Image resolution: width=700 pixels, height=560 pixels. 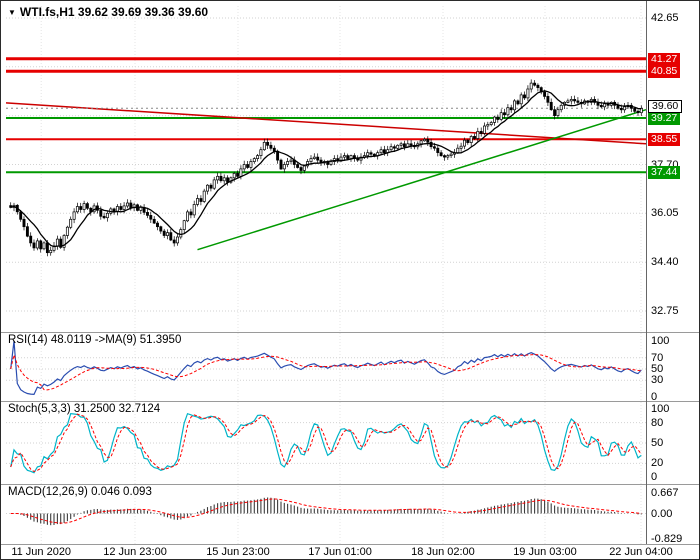 I want to click on rsi-line, so click(x=326, y=368).